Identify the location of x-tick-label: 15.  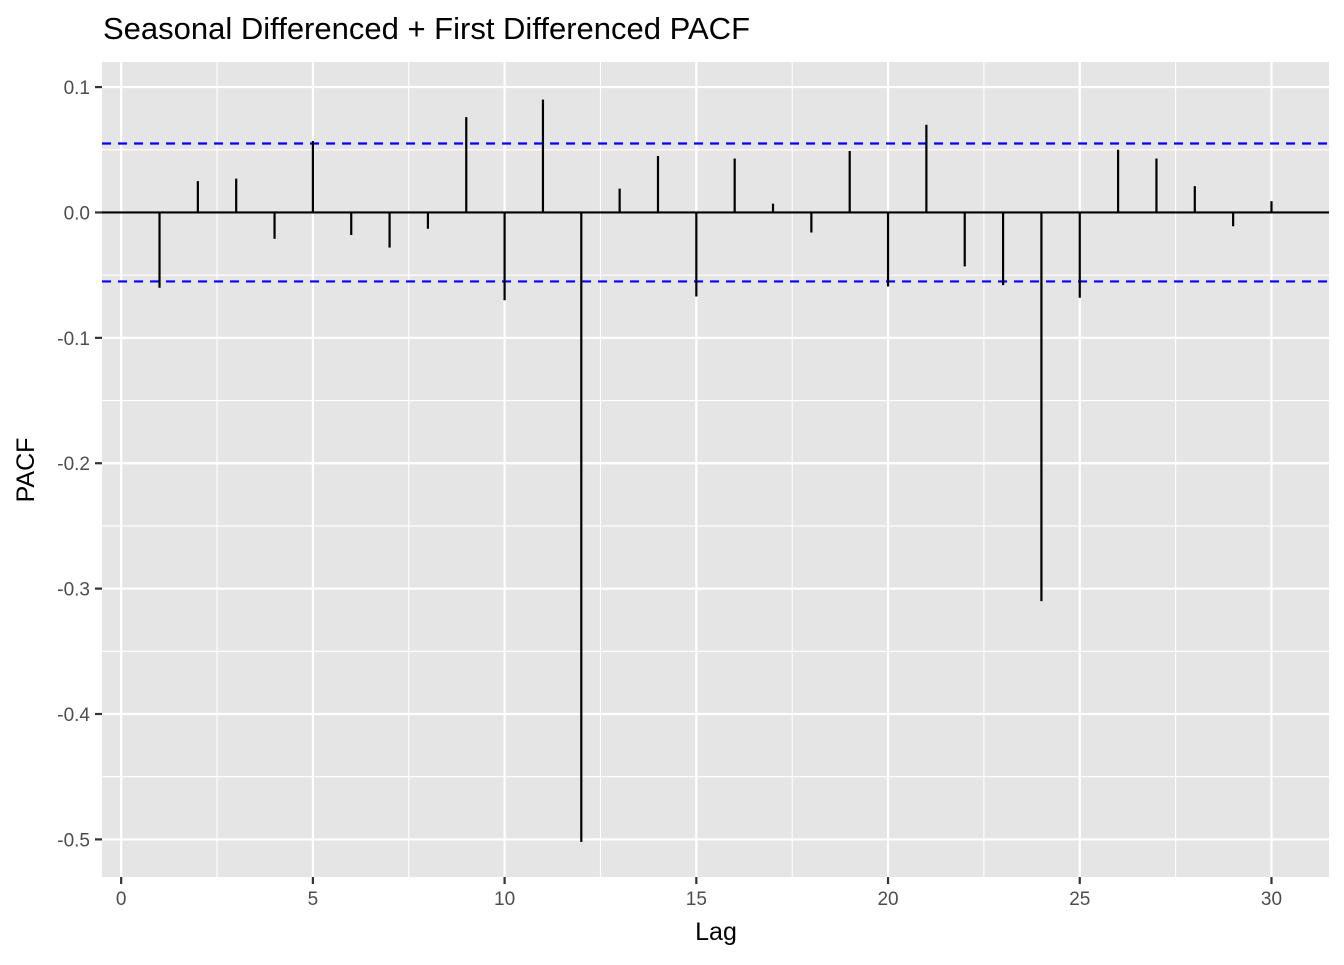
(696, 899).